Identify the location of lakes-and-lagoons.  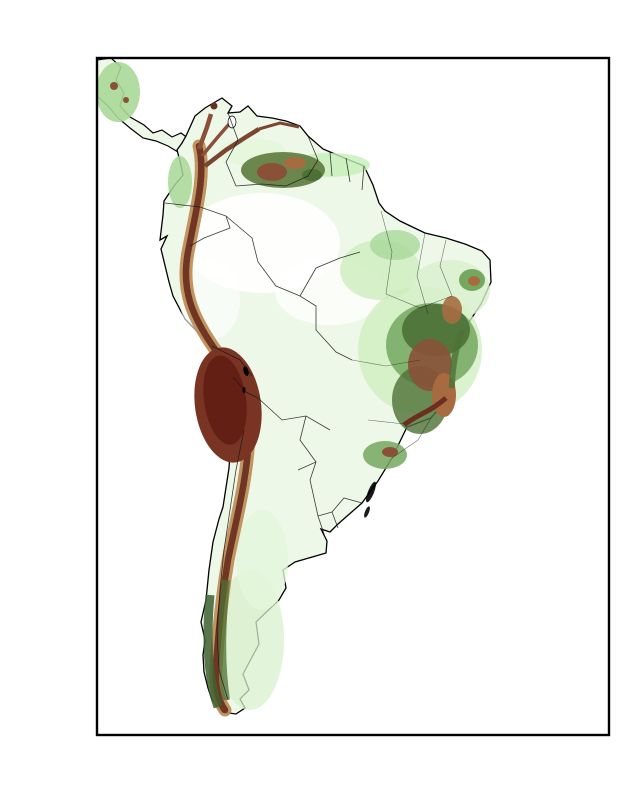
(301, 316).